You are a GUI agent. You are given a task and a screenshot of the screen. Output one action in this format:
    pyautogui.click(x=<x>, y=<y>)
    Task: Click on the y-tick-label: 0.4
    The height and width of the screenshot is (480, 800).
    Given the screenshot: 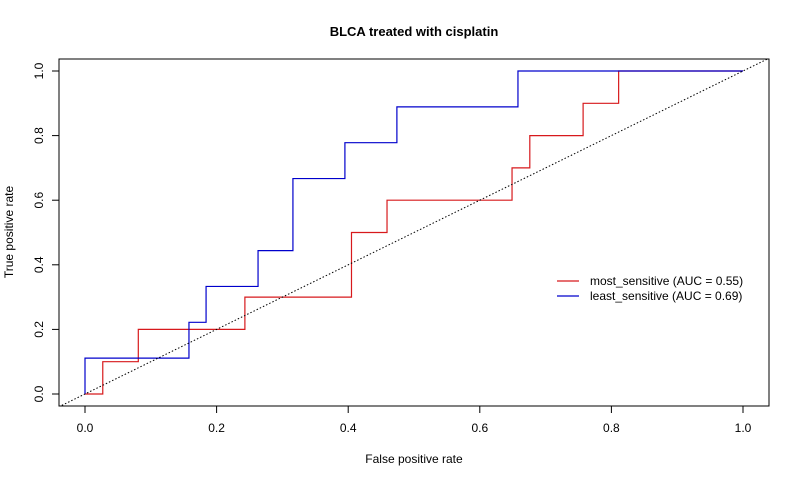 What is the action you would take?
    pyautogui.click(x=39, y=264)
    